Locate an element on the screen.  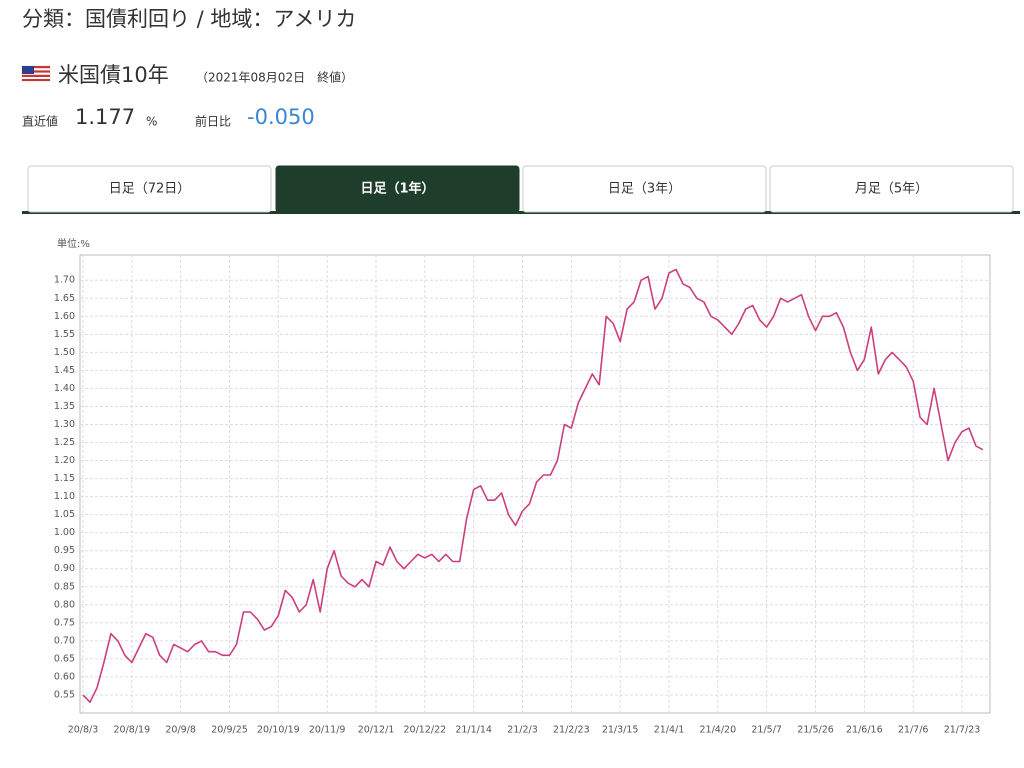
y-tick-label: 0.95 is located at coordinates (64, 550).